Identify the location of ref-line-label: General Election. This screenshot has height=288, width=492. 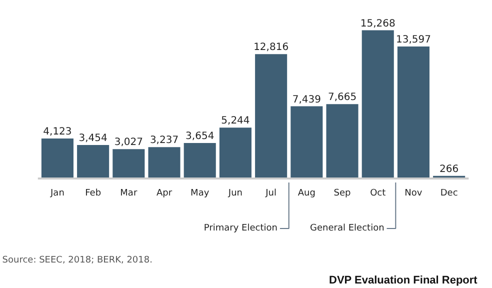
(347, 229).